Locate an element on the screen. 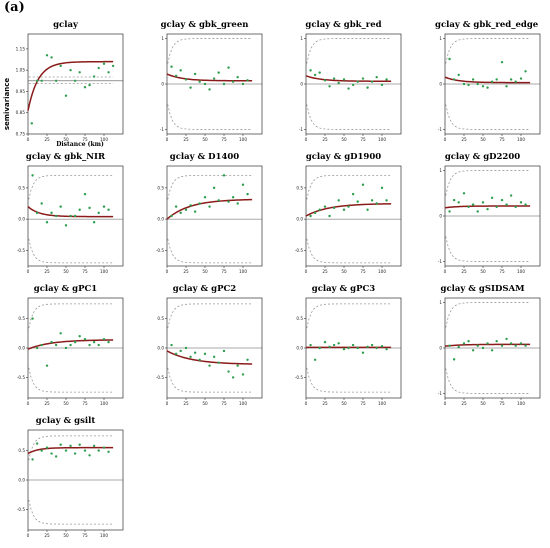  y-tick-label: -0.5 is located at coordinates (21, 509).